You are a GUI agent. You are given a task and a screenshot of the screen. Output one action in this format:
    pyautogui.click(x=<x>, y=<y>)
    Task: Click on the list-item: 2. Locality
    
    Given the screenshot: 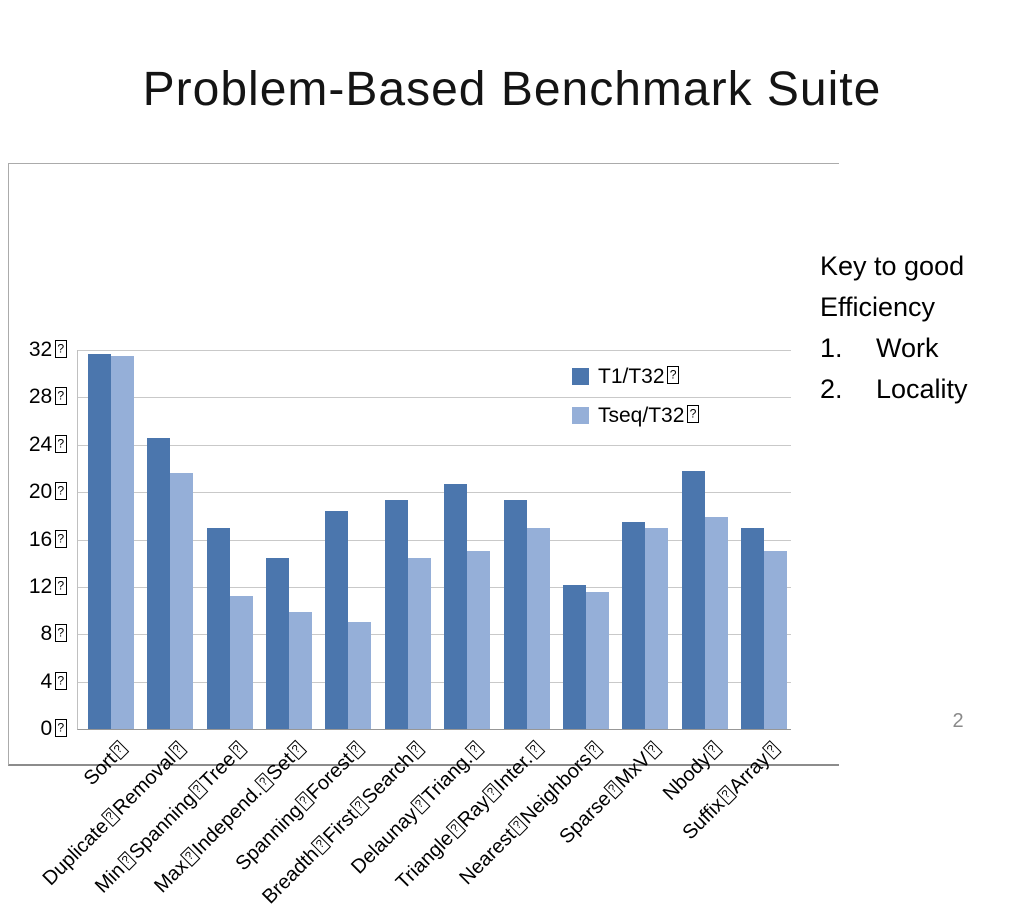 What is the action you would take?
    pyautogui.click(x=922, y=389)
    